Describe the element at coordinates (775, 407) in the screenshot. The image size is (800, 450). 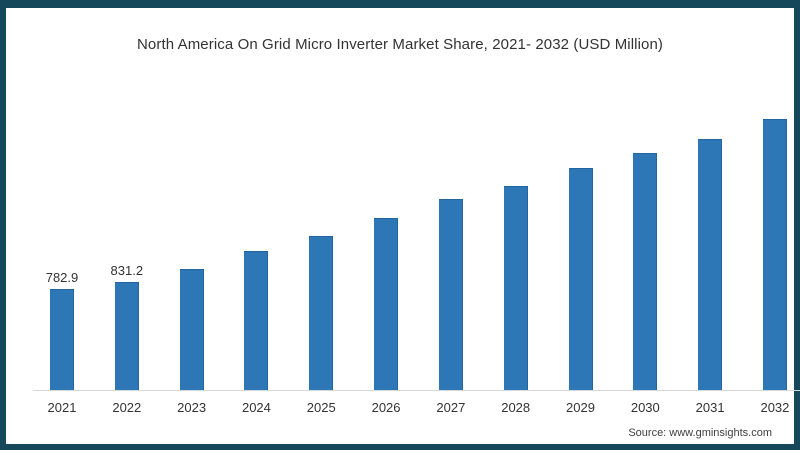
I see `x-tick-label: 2032` at that location.